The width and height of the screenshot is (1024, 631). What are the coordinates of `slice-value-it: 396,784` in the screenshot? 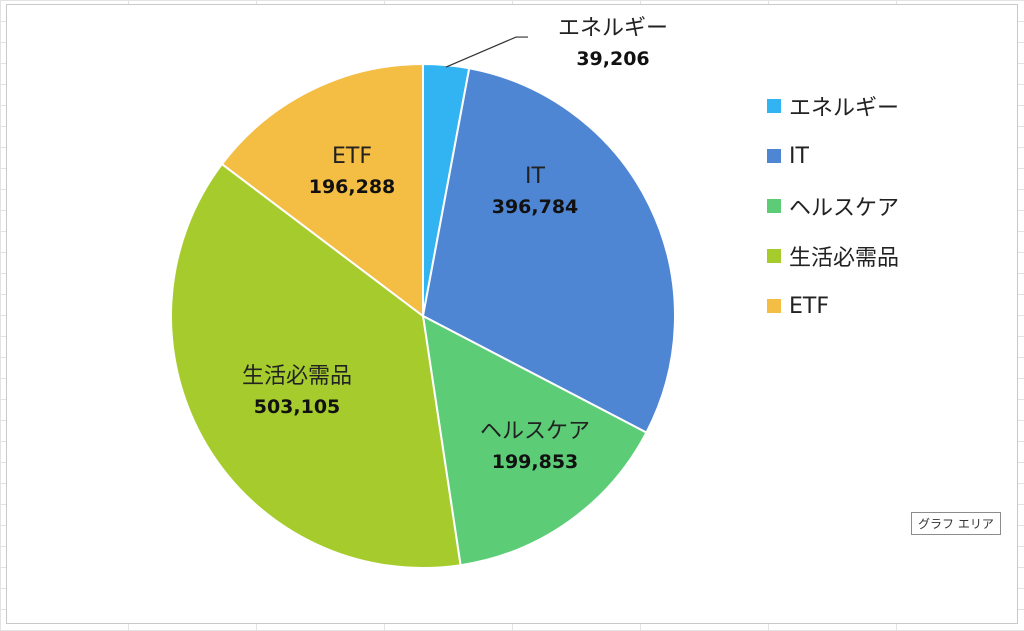 It's located at (535, 207).